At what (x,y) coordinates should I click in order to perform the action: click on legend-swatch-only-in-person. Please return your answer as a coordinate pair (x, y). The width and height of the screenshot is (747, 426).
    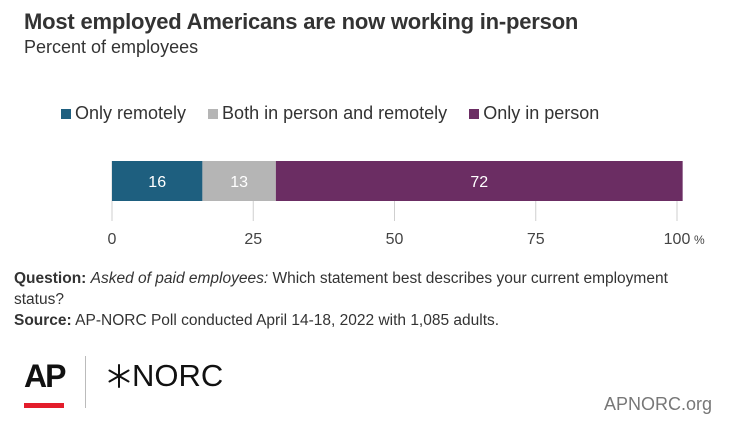
    Looking at the image, I should click on (474, 113).